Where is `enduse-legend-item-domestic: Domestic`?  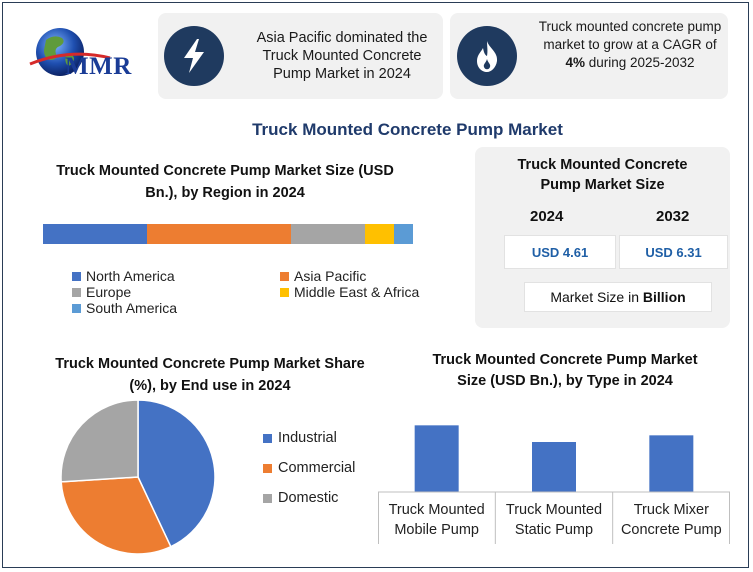 enduse-legend-item-domestic: Domestic is located at coordinates (323, 498).